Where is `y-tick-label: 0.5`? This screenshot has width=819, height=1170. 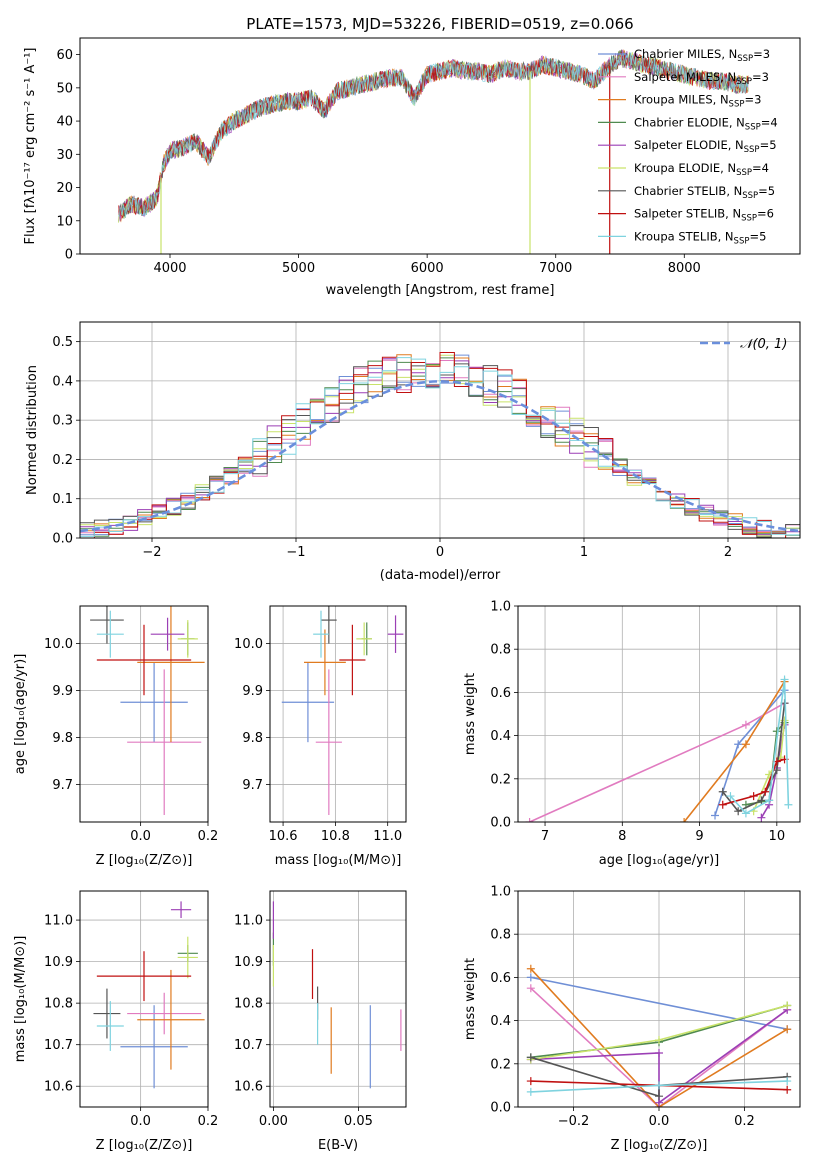 y-tick-label: 0.5 is located at coordinates (62, 342).